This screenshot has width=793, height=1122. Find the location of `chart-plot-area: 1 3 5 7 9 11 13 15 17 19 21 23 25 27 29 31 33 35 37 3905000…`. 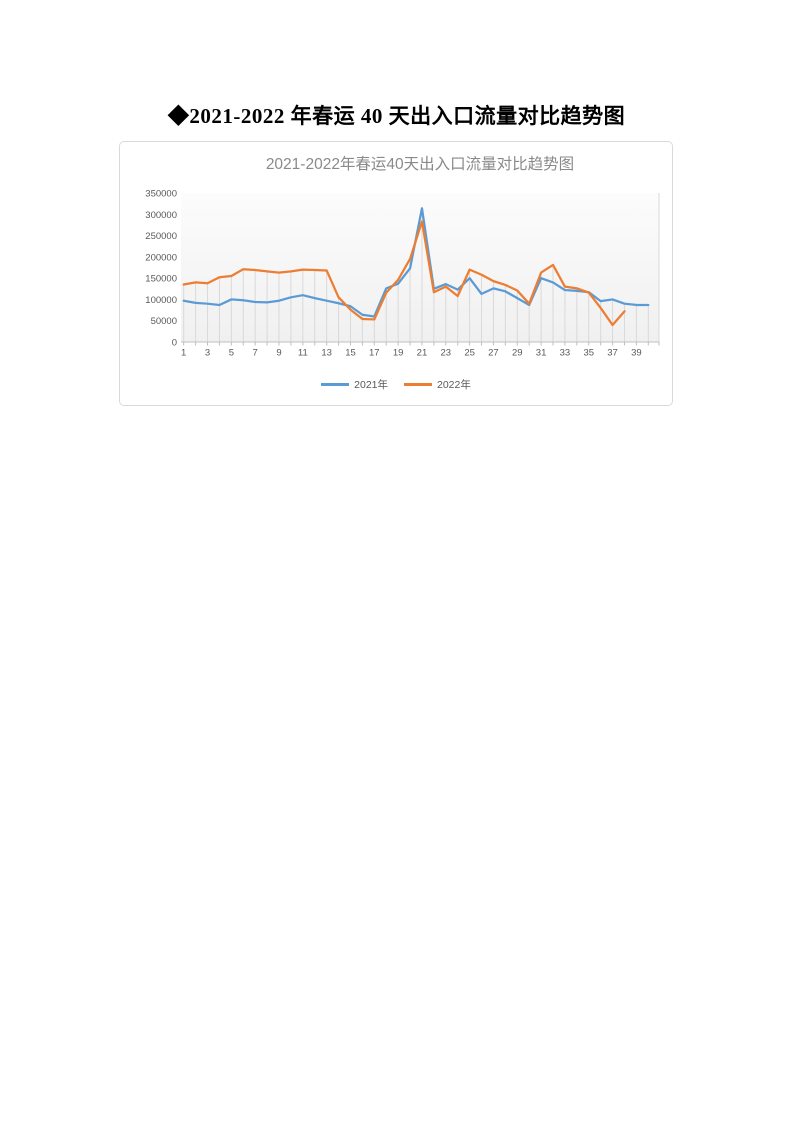

chart-plot-area: 1 3 5 7 9 11 13 15 17 19 21 23 25 27 29 31 33 35 37 3905000… is located at coordinates (402, 274).